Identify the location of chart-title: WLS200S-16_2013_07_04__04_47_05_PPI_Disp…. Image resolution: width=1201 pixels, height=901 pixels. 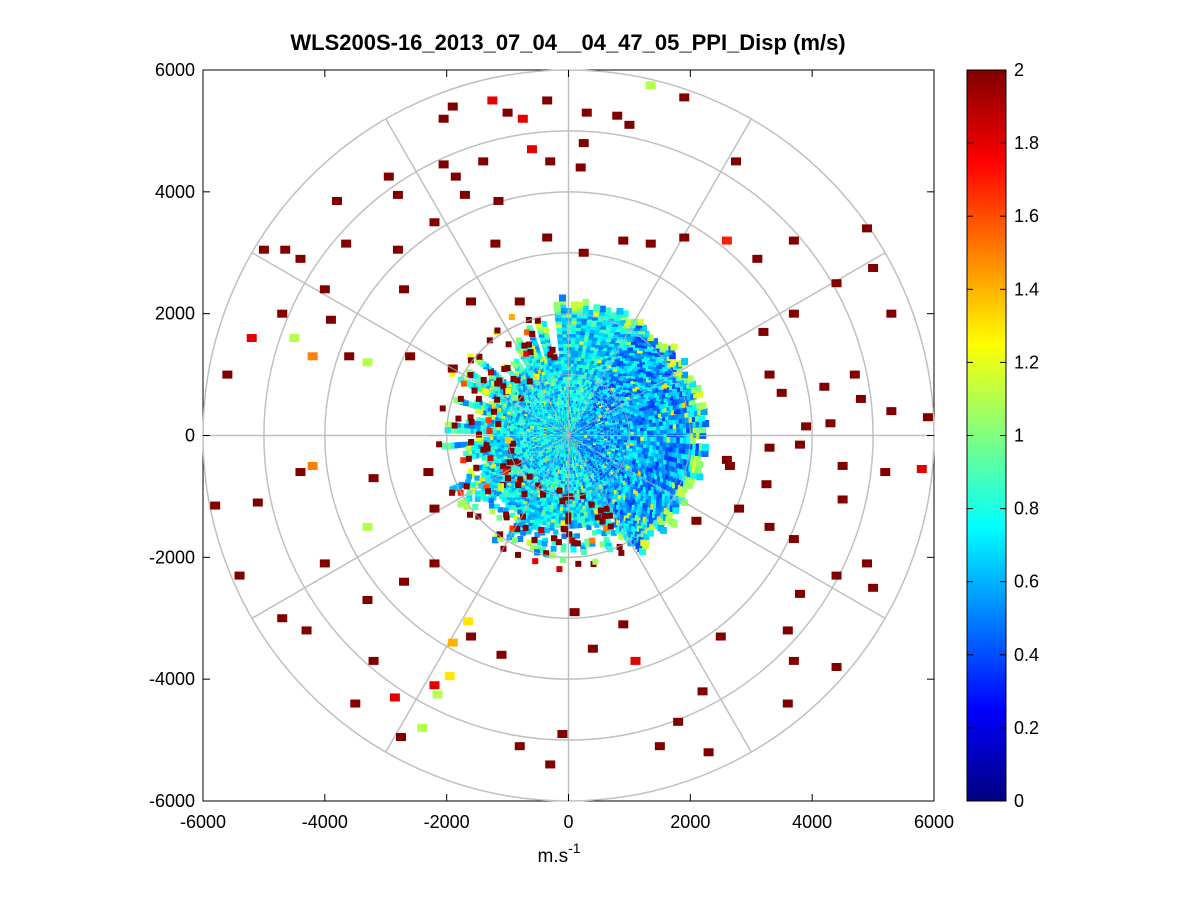
(567, 42).